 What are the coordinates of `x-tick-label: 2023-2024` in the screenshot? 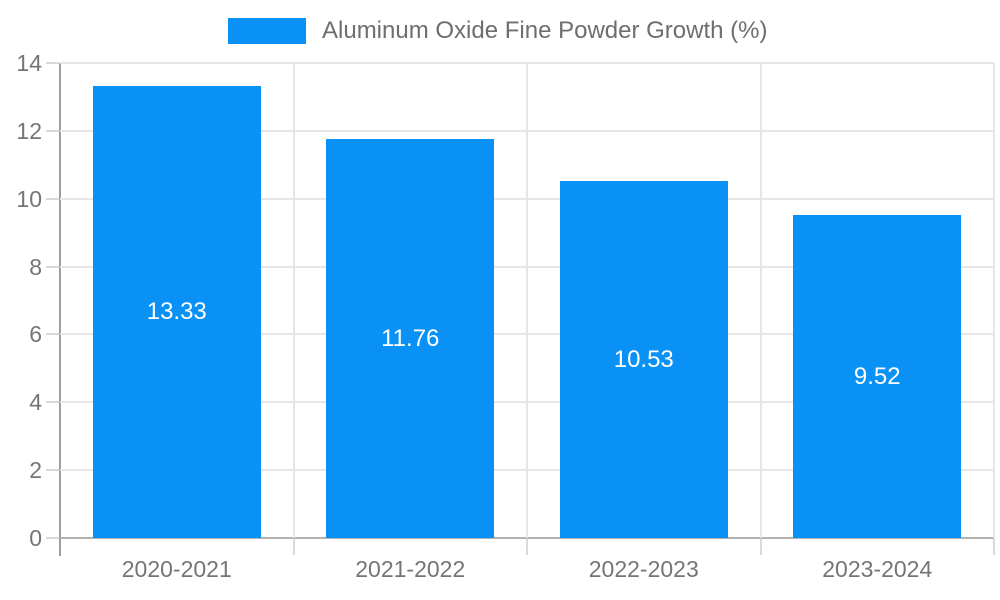 It's located at (877, 569).